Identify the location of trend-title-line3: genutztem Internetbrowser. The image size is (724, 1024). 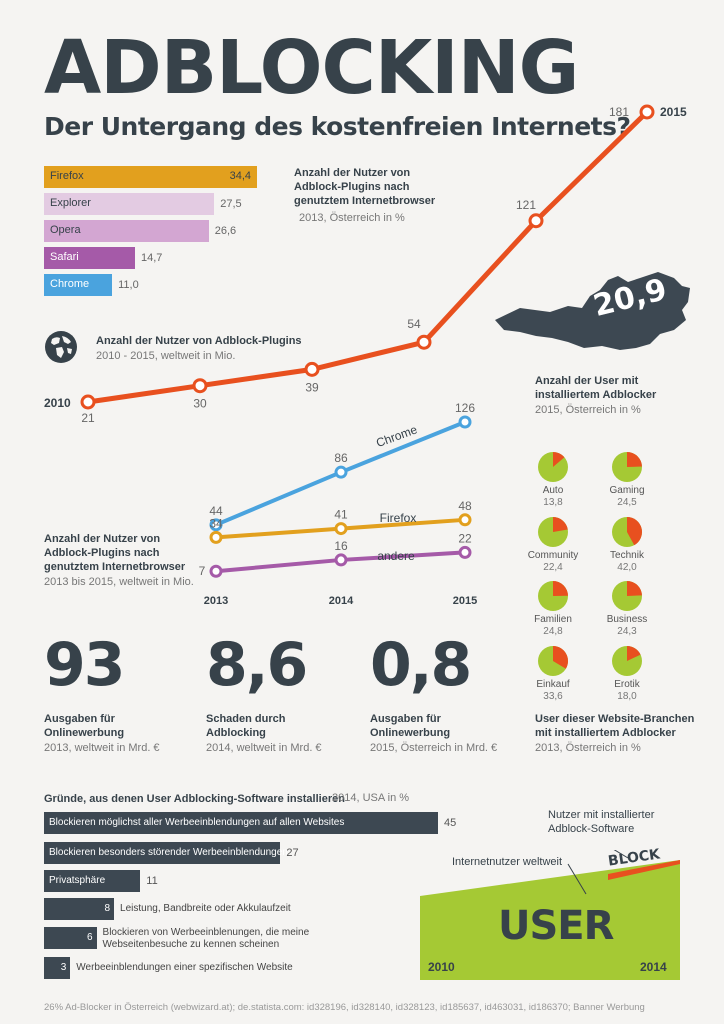
(115, 567).